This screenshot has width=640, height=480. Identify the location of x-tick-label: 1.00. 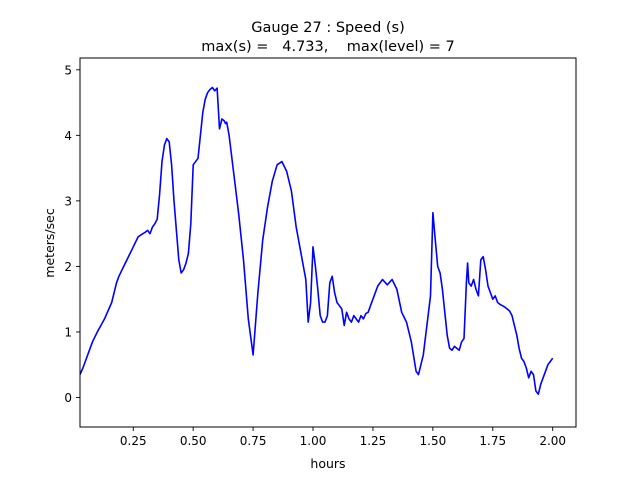
(313, 441).